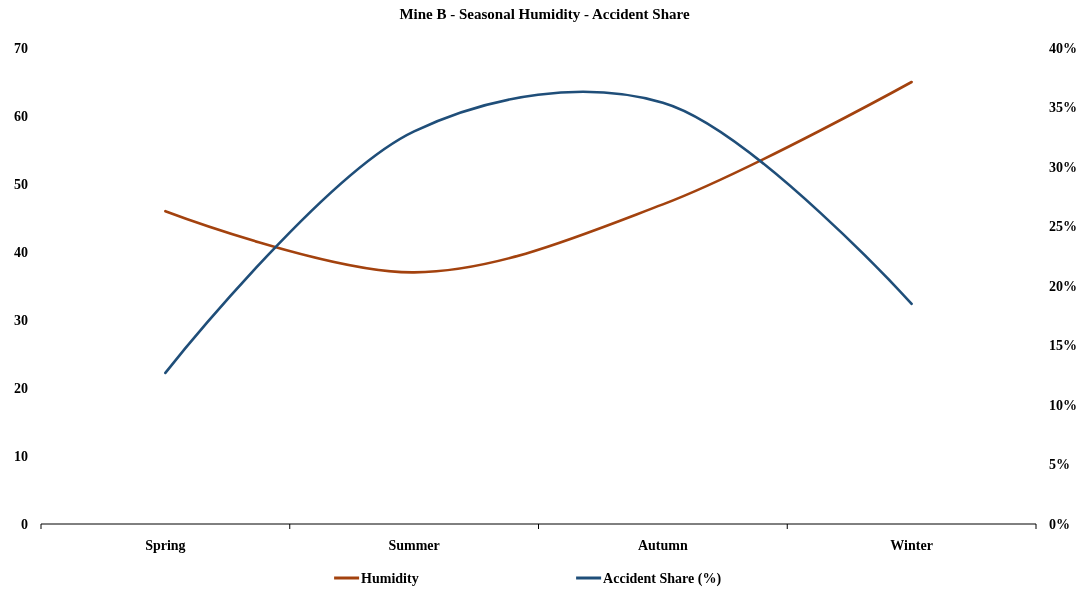  What do you see at coordinates (1059, 524) in the screenshot?
I see `y2-tick-label: 0%` at bounding box center [1059, 524].